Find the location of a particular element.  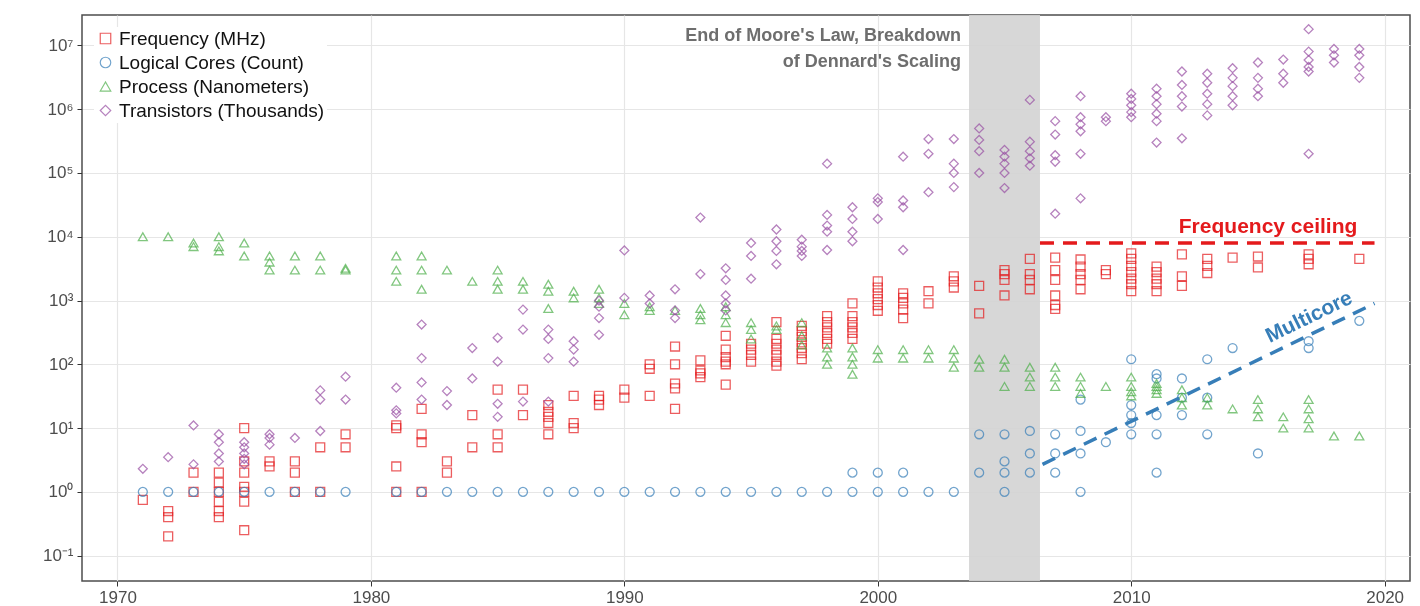

band-label: End of Moore's Law, Breakdown of Dennard's Scaling is located at coordinates (823, 48).